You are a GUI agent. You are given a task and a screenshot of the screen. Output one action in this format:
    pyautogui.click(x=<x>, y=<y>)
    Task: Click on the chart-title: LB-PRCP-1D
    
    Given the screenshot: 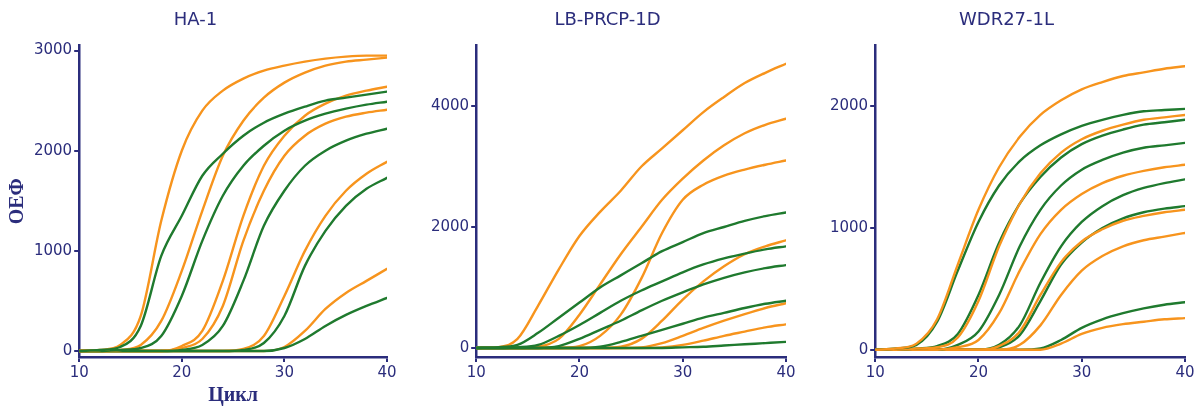 What is the action you would take?
    pyautogui.click(x=607, y=19)
    